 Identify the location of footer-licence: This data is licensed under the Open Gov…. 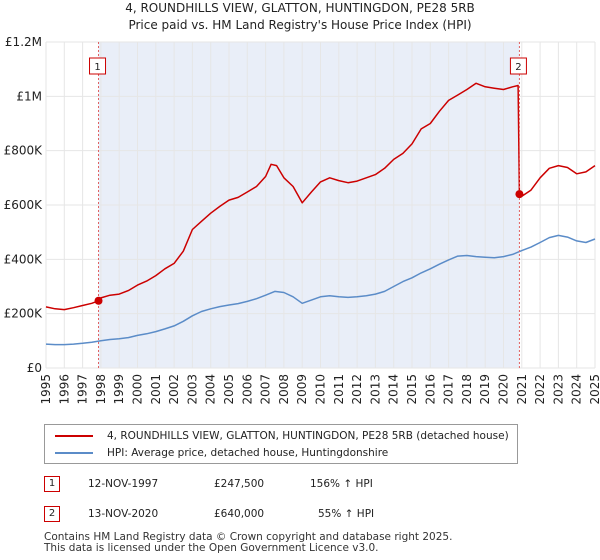
(211, 548).